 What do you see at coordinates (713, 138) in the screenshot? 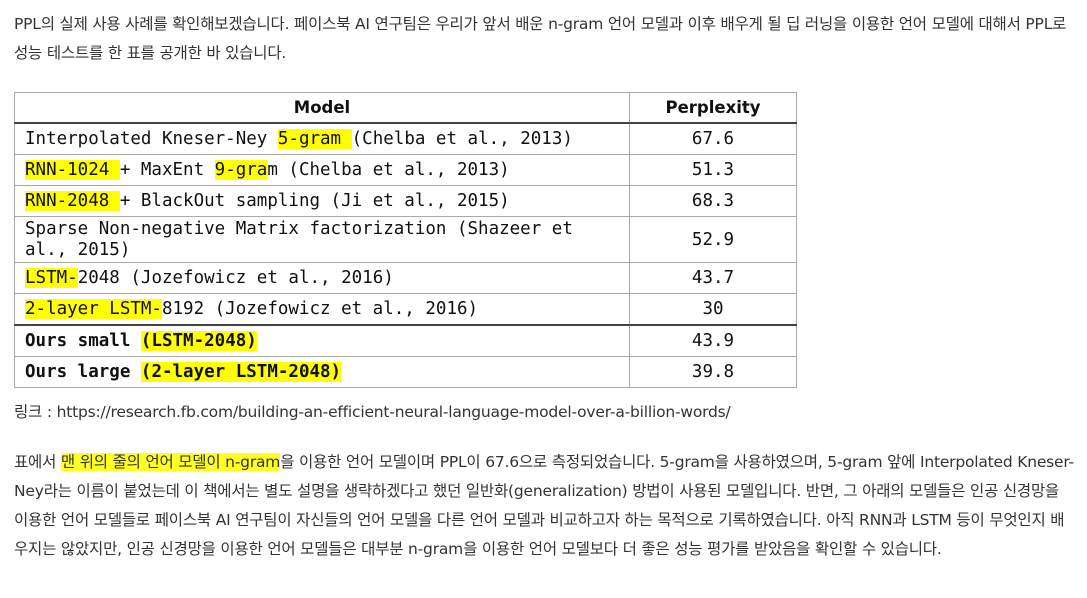
I see `perplexity-value: 67.6` at bounding box center [713, 138].